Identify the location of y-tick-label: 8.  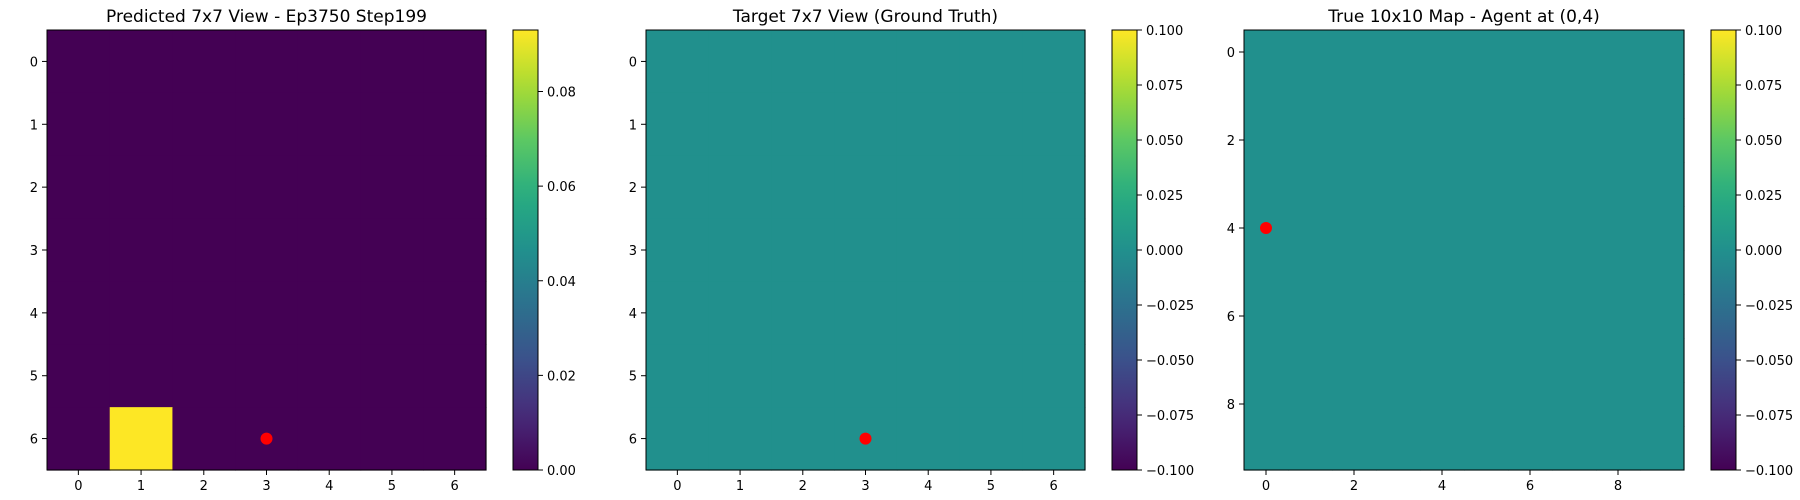
(1231, 405).